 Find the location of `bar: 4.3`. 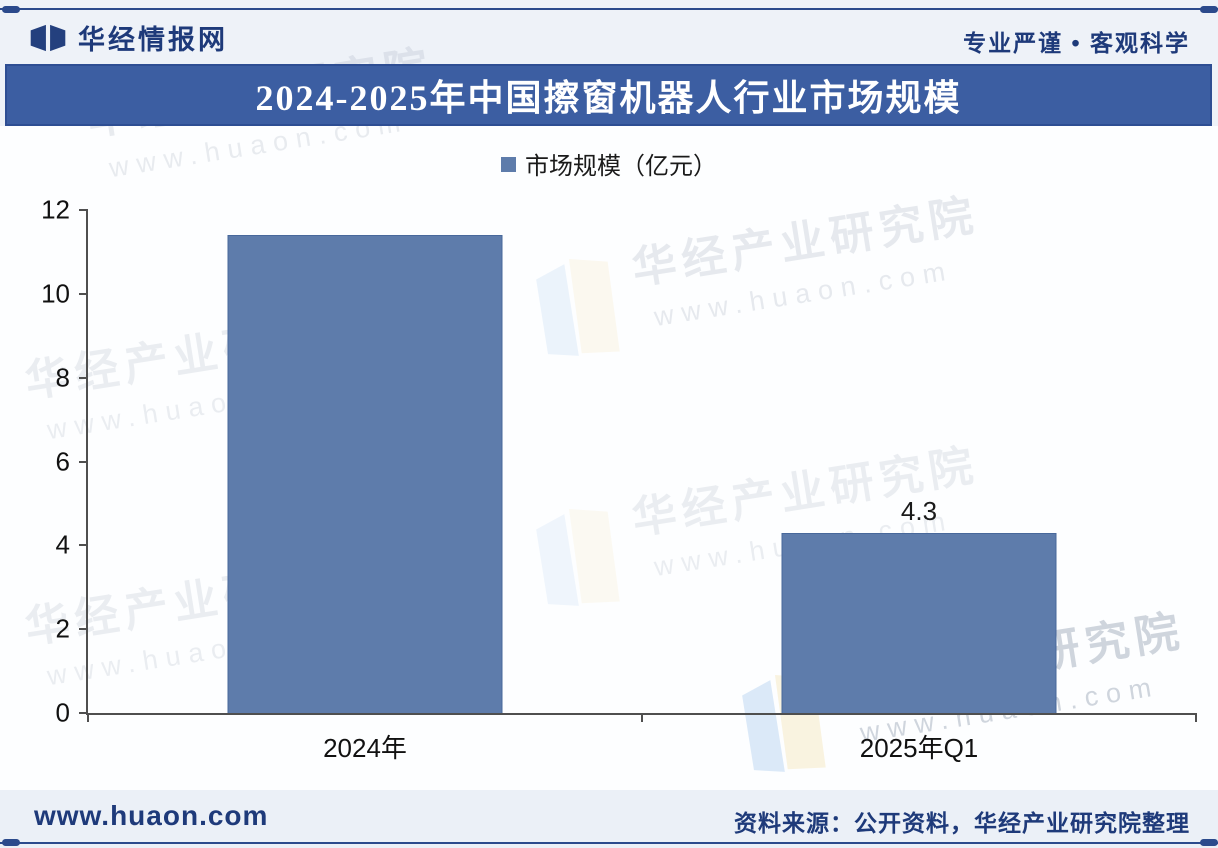

bar: 4.3 is located at coordinates (919, 604).